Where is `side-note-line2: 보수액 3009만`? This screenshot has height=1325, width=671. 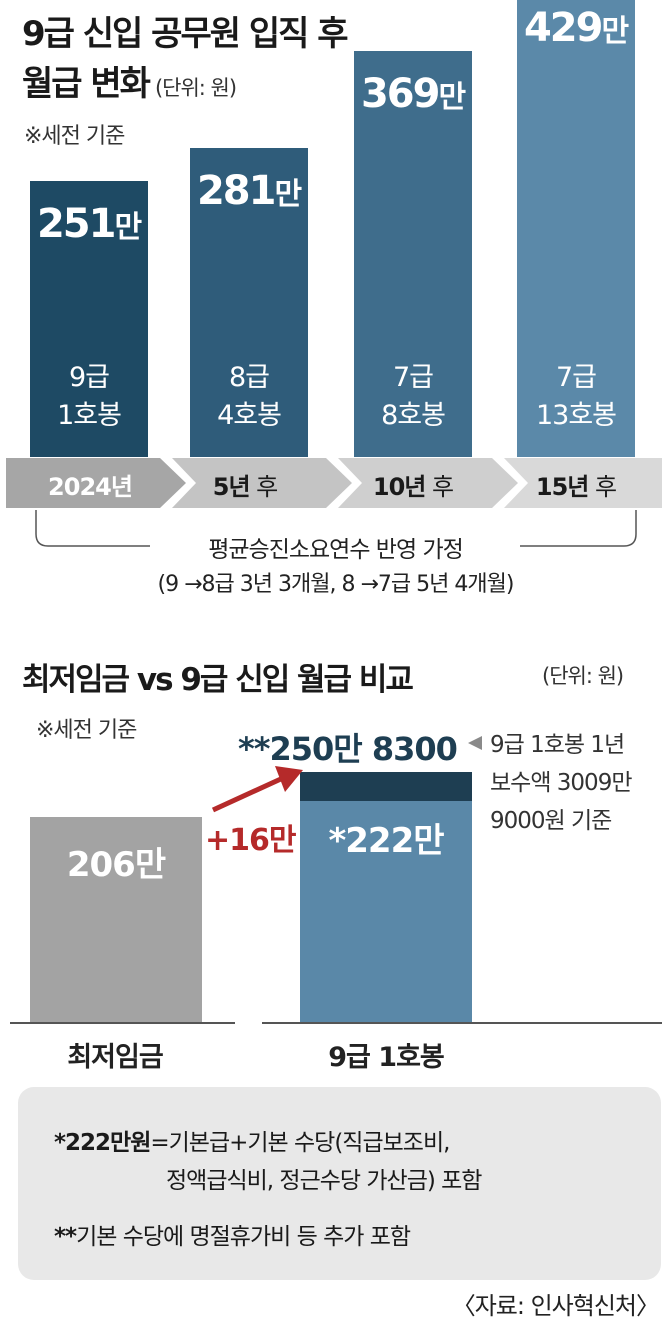
side-note-line2: 보수액 3009만 is located at coordinates (561, 783).